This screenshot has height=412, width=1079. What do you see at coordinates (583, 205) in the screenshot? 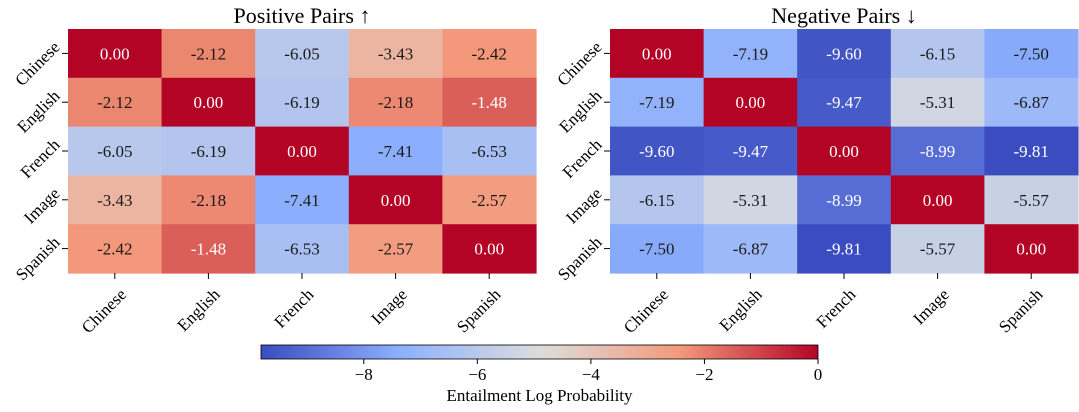
I see `y-tick-label-image: Image` at bounding box center [583, 205].